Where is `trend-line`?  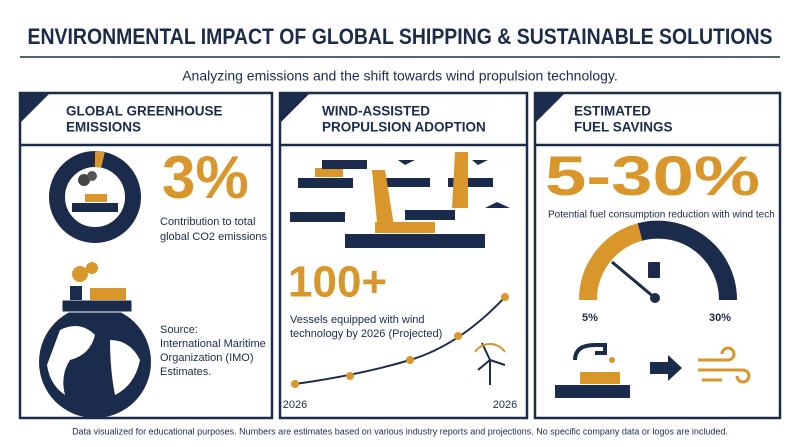 trend-line is located at coordinates (400, 340).